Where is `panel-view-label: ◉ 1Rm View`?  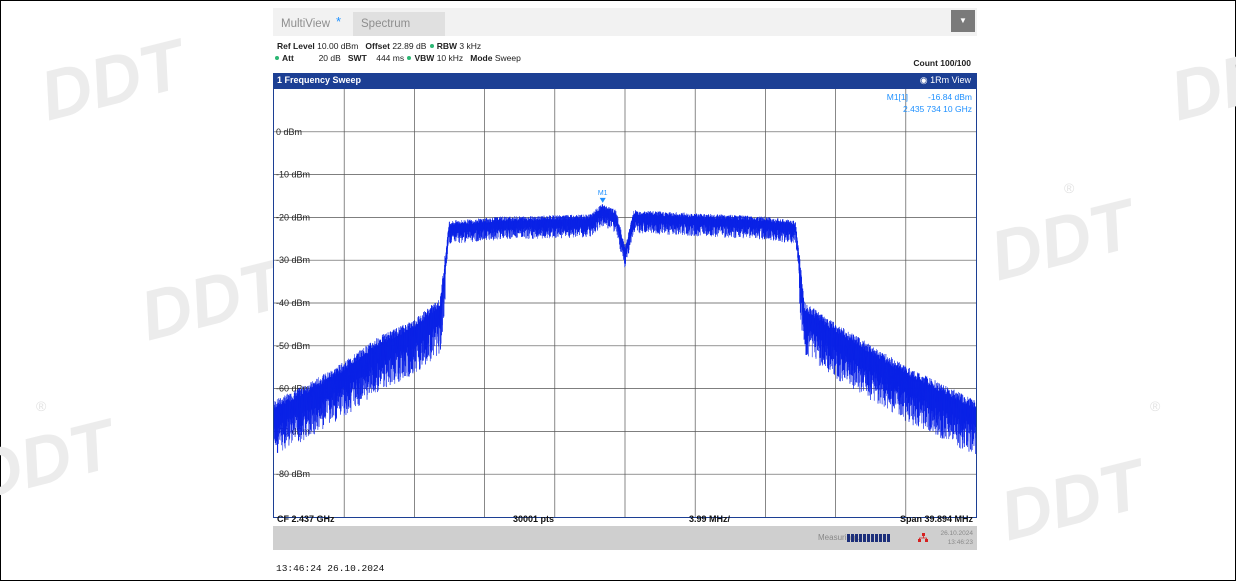 panel-view-label: ◉ 1Rm View is located at coordinates (945, 80).